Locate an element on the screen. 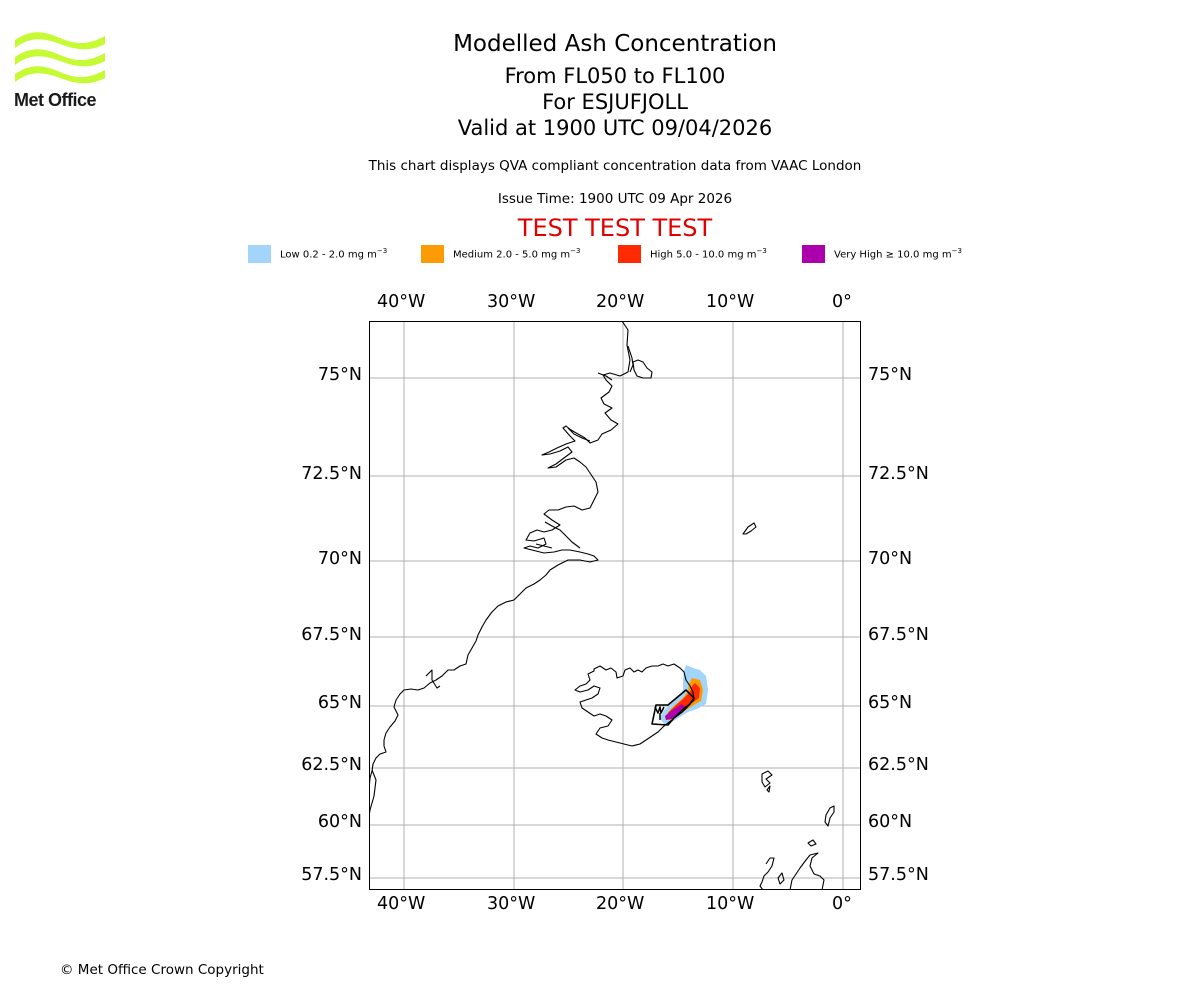 The image size is (1200, 1000). lat-label-right-67-5n: 67.5°N is located at coordinates (898, 635).